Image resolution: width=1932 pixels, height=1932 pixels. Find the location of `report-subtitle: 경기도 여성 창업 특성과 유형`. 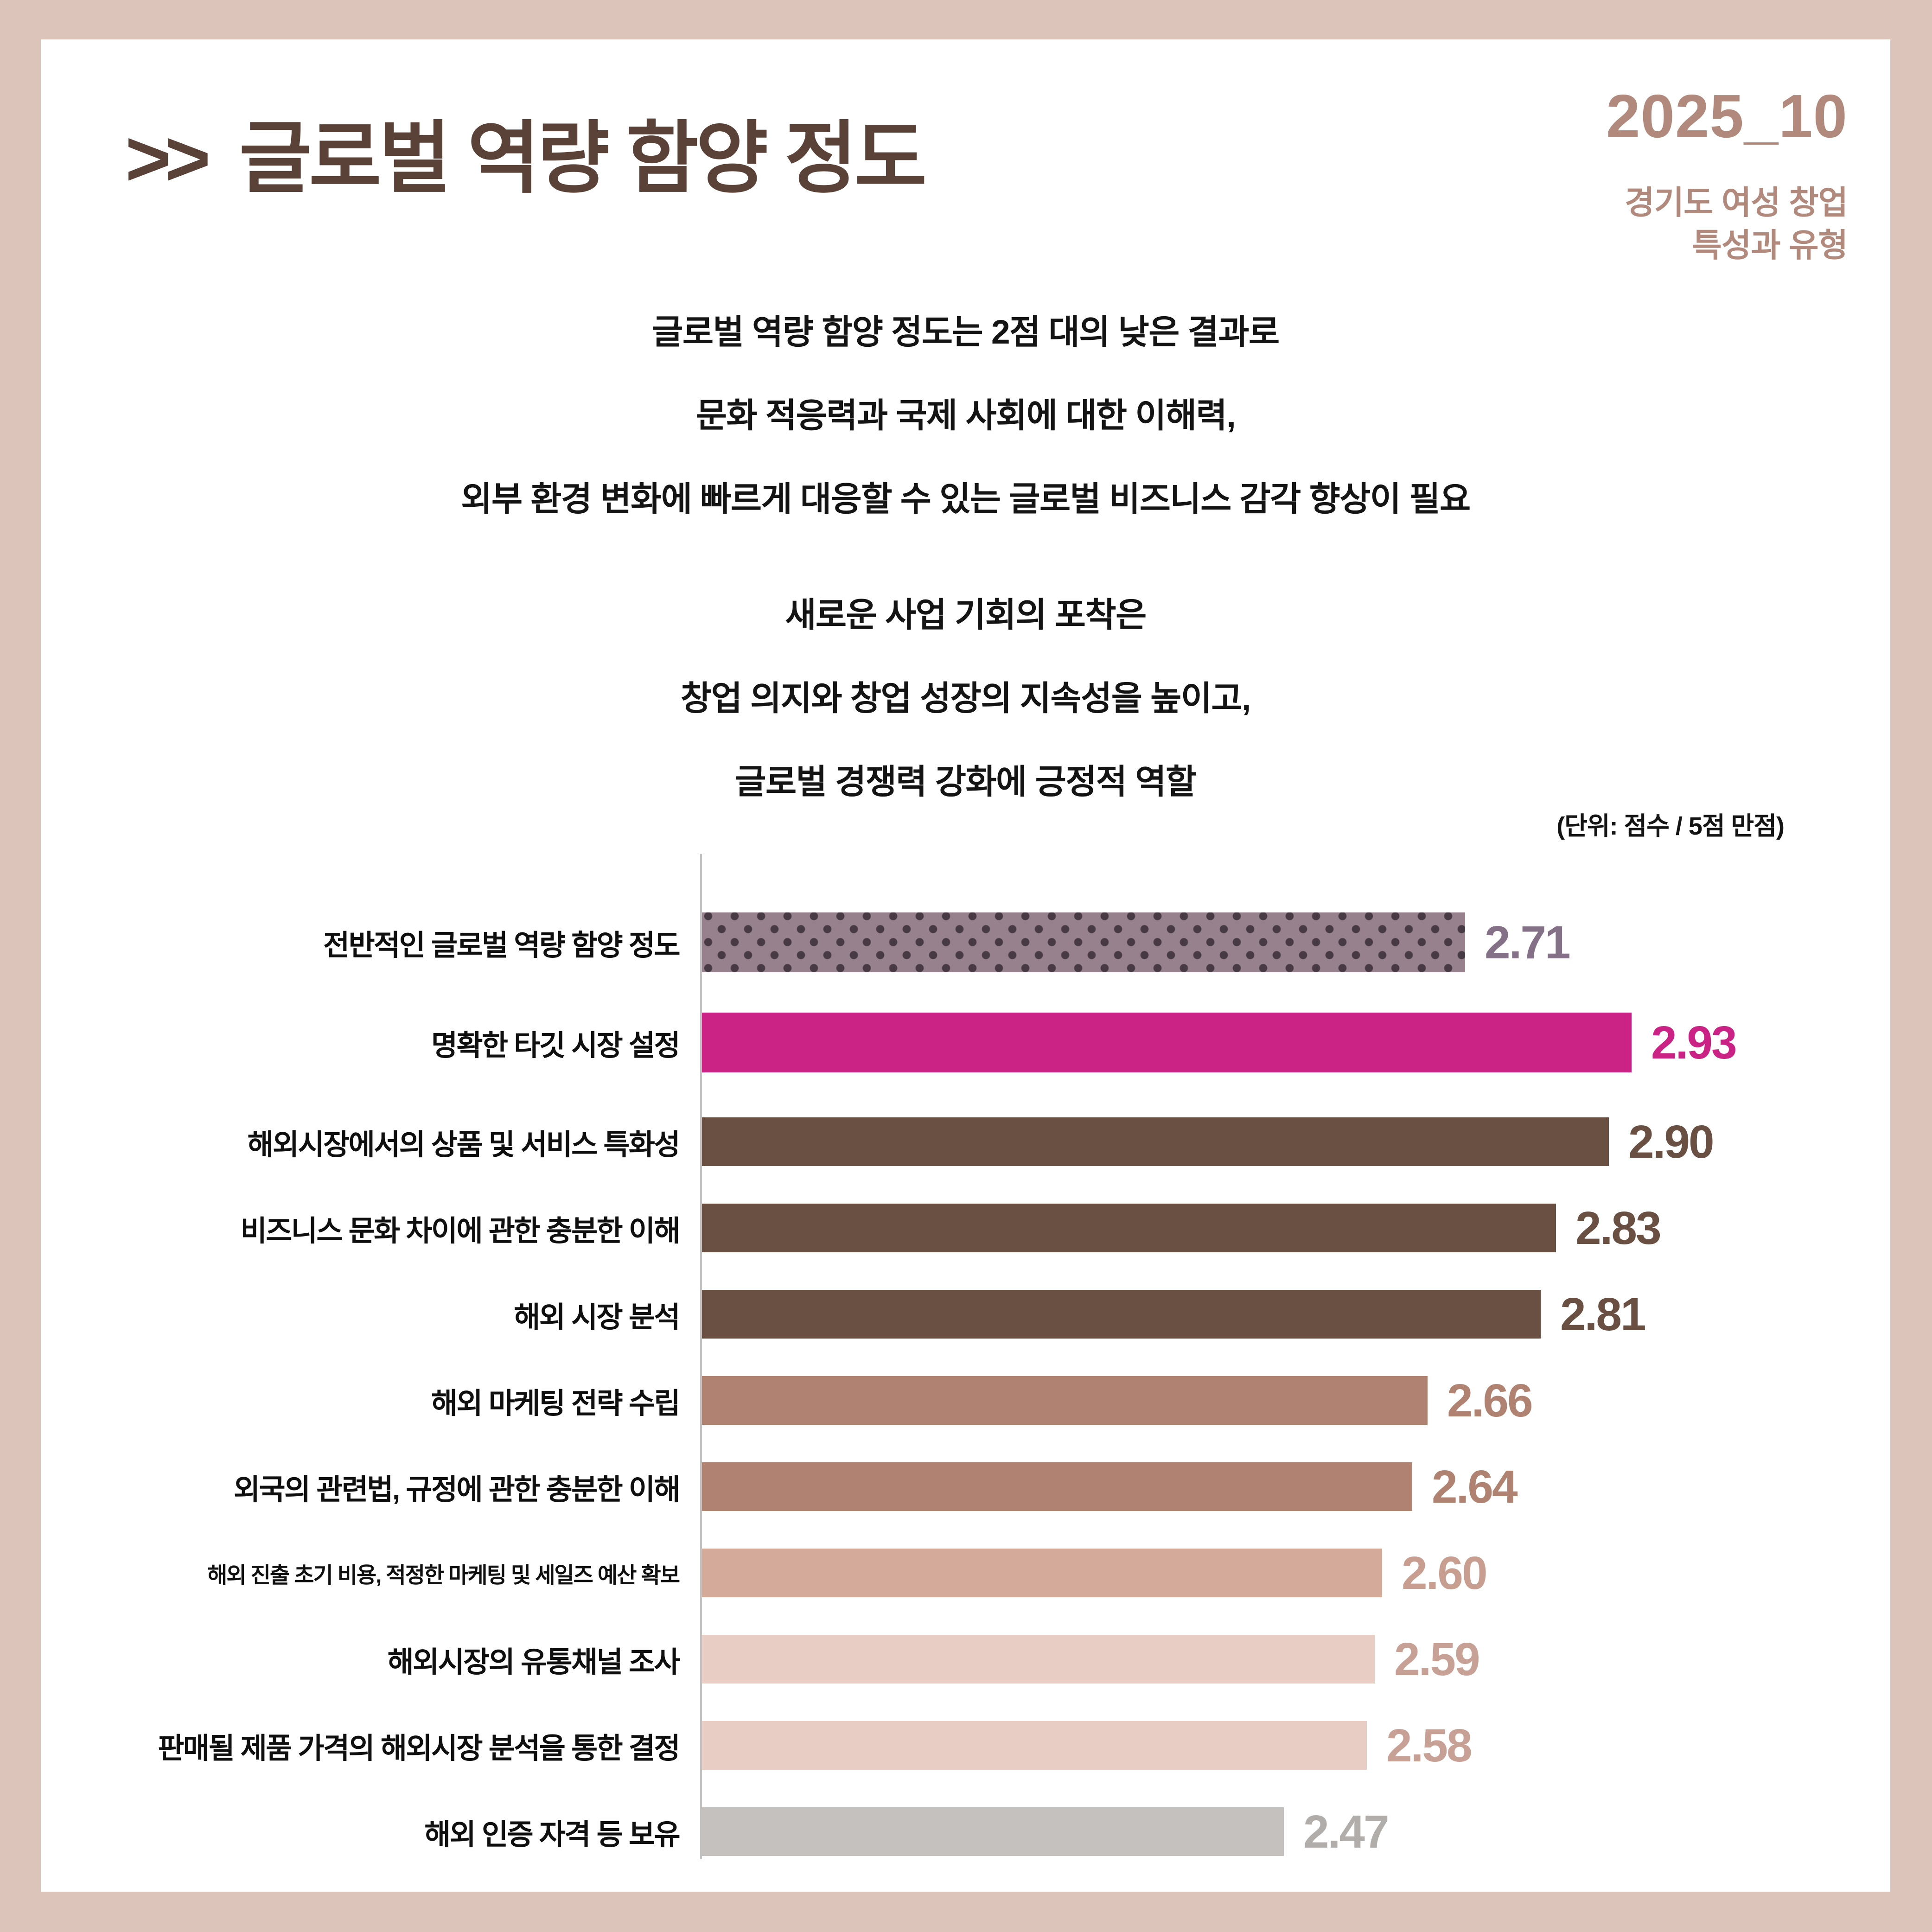

report-subtitle: 경기도 여성 창업 특성과 유형 is located at coordinates (1727, 224).